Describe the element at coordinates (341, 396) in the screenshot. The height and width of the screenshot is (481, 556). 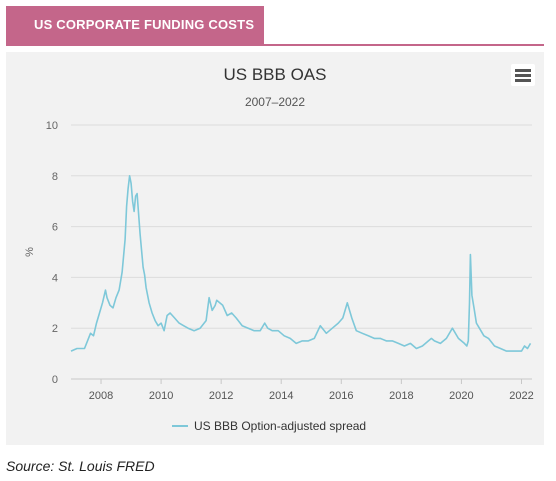
I see `x-tick-label: 2016` at that location.